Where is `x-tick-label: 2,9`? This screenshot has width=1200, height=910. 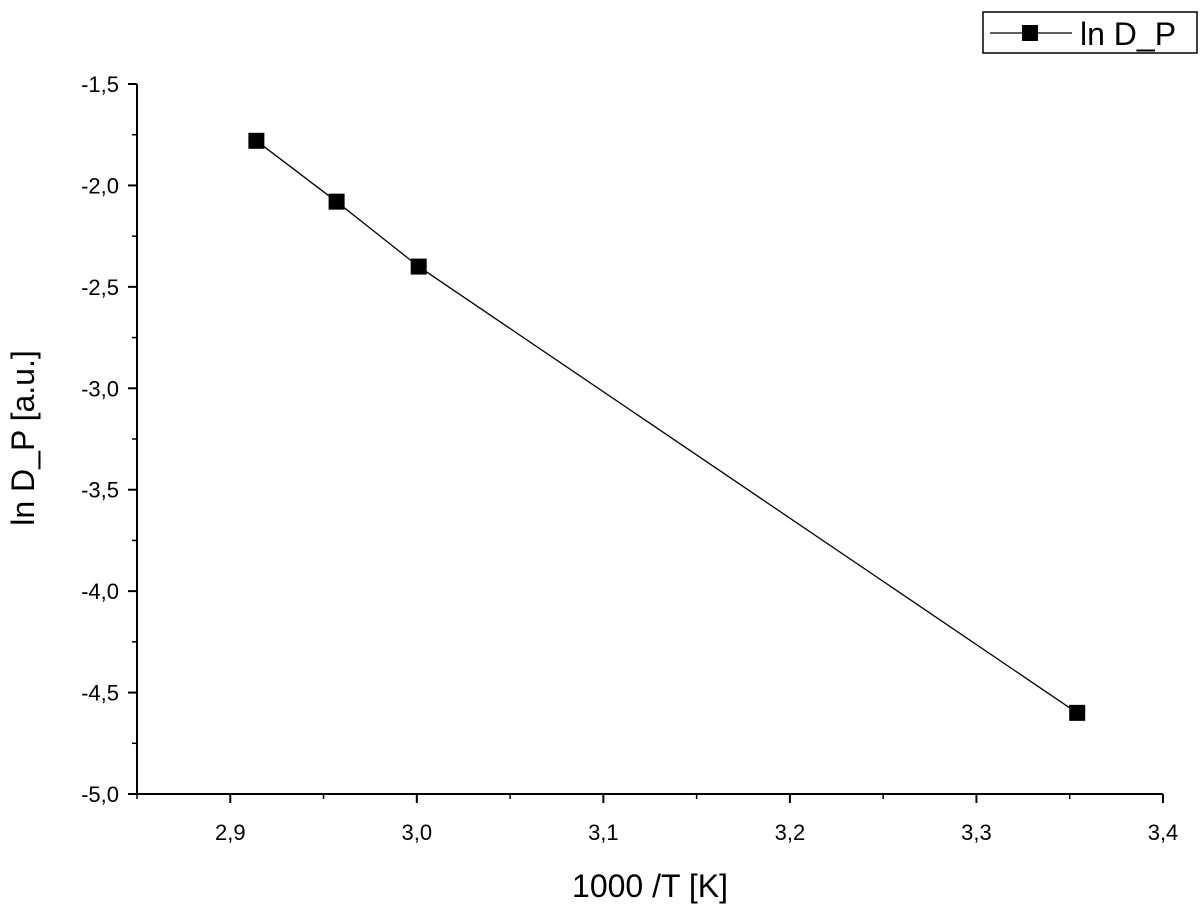 x-tick-label: 2,9 is located at coordinates (230, 832).